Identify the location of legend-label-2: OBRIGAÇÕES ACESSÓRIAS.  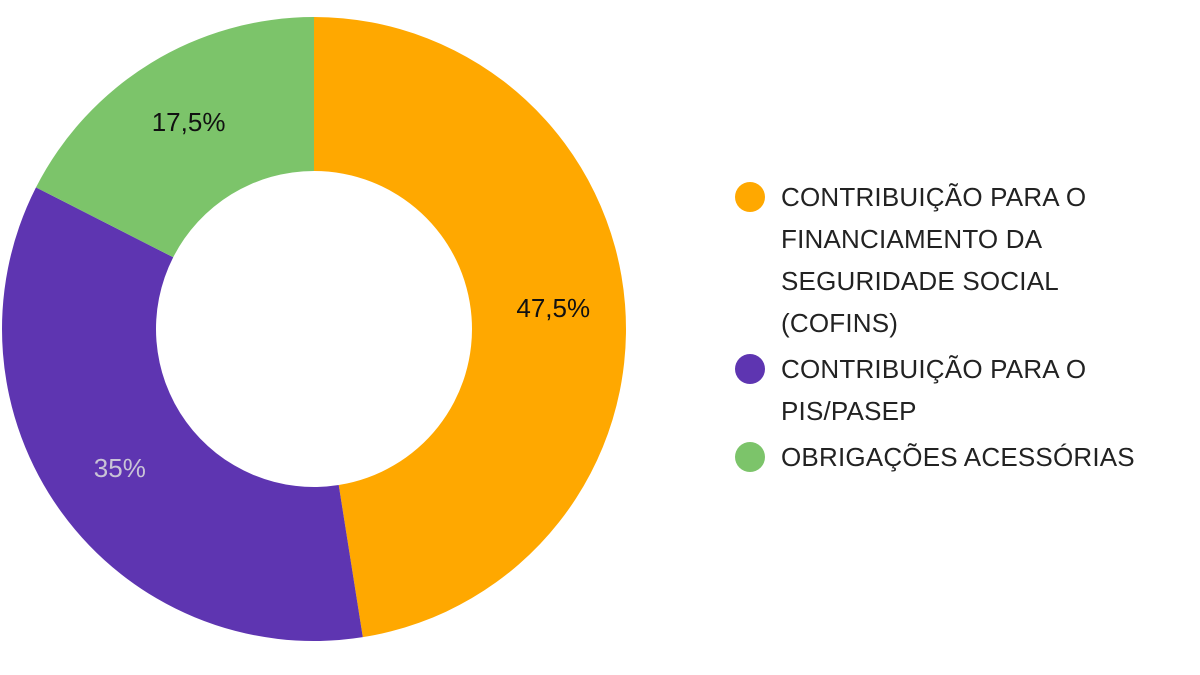
(958, 457).